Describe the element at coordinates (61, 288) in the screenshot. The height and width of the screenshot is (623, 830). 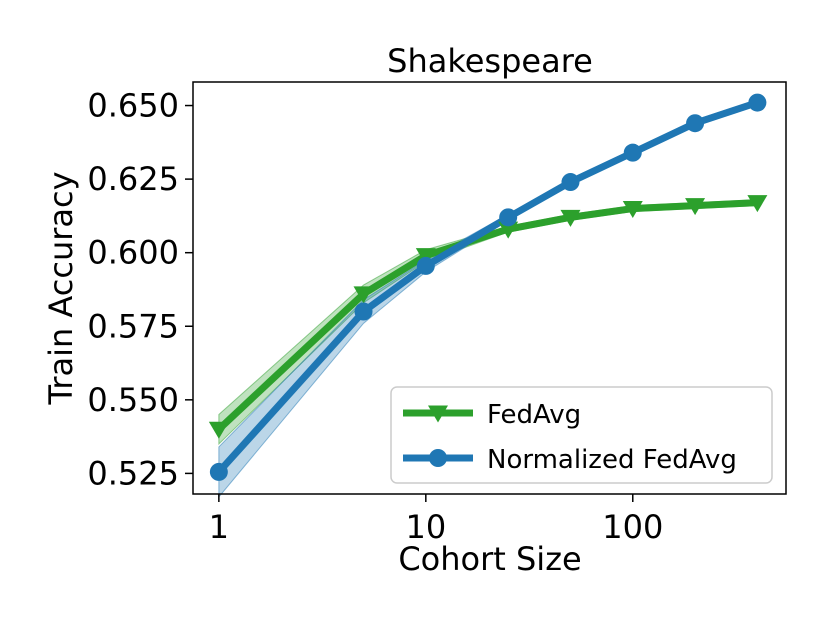
I see `y-axis-label: Train Accuracy` at that location.